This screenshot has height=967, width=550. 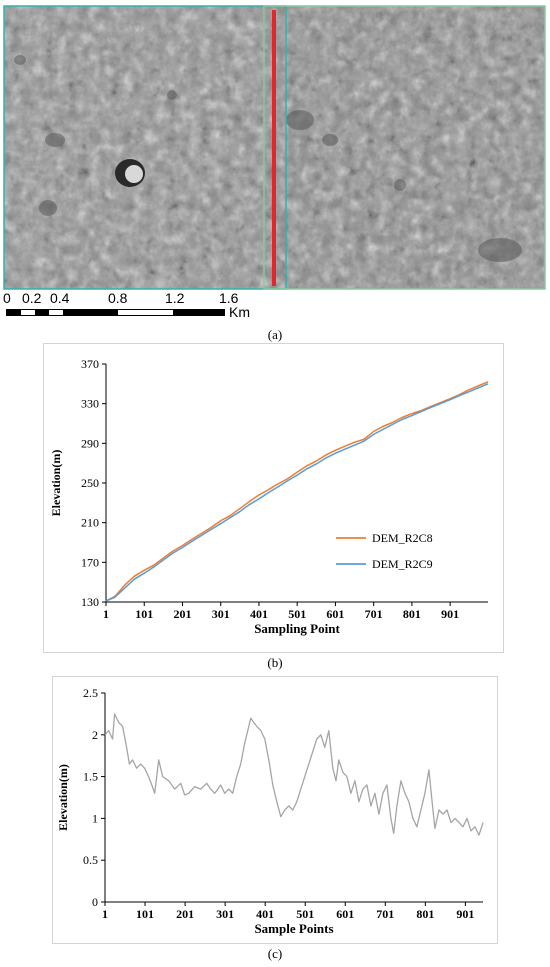 I want to click on y-tick-label: 250, so click(x=90, y=483).